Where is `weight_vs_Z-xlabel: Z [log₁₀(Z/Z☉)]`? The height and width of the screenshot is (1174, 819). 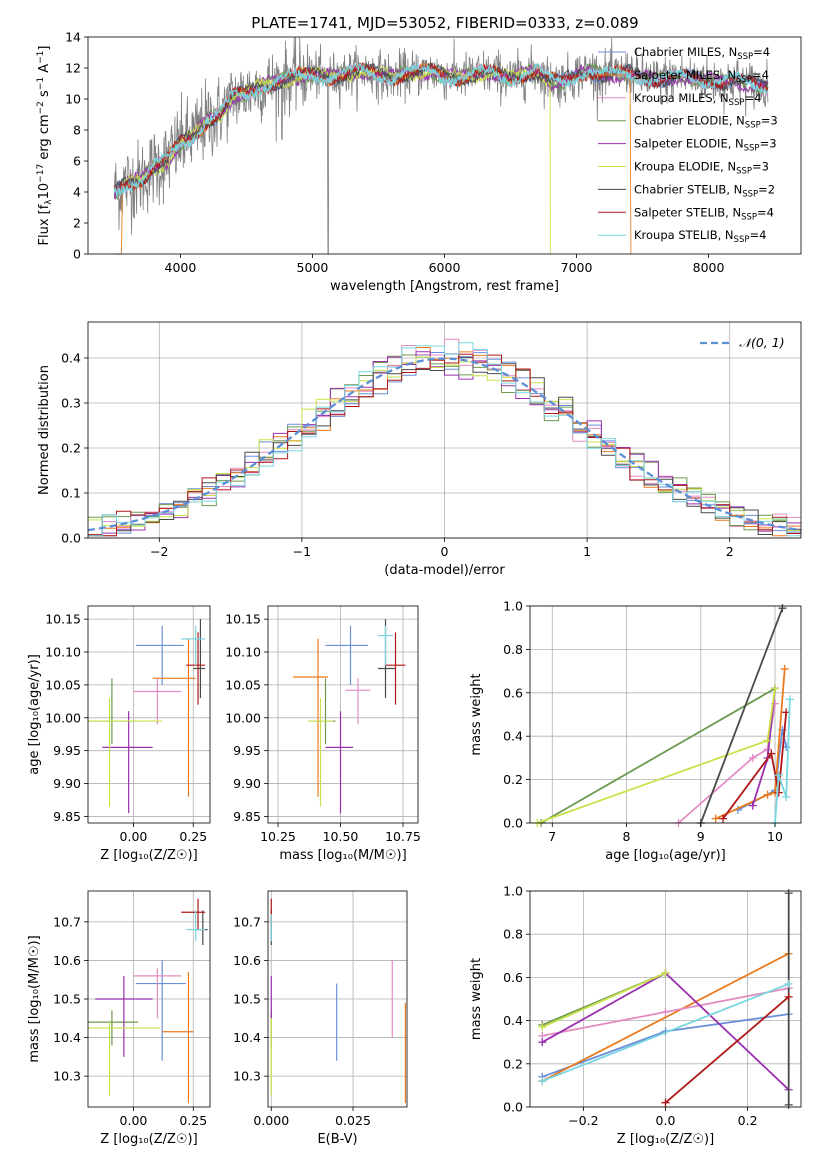 weight_vs_Z-xlabel: Z [log₁₀(Z/Z☉)] is located at coordinates (665, 1139).